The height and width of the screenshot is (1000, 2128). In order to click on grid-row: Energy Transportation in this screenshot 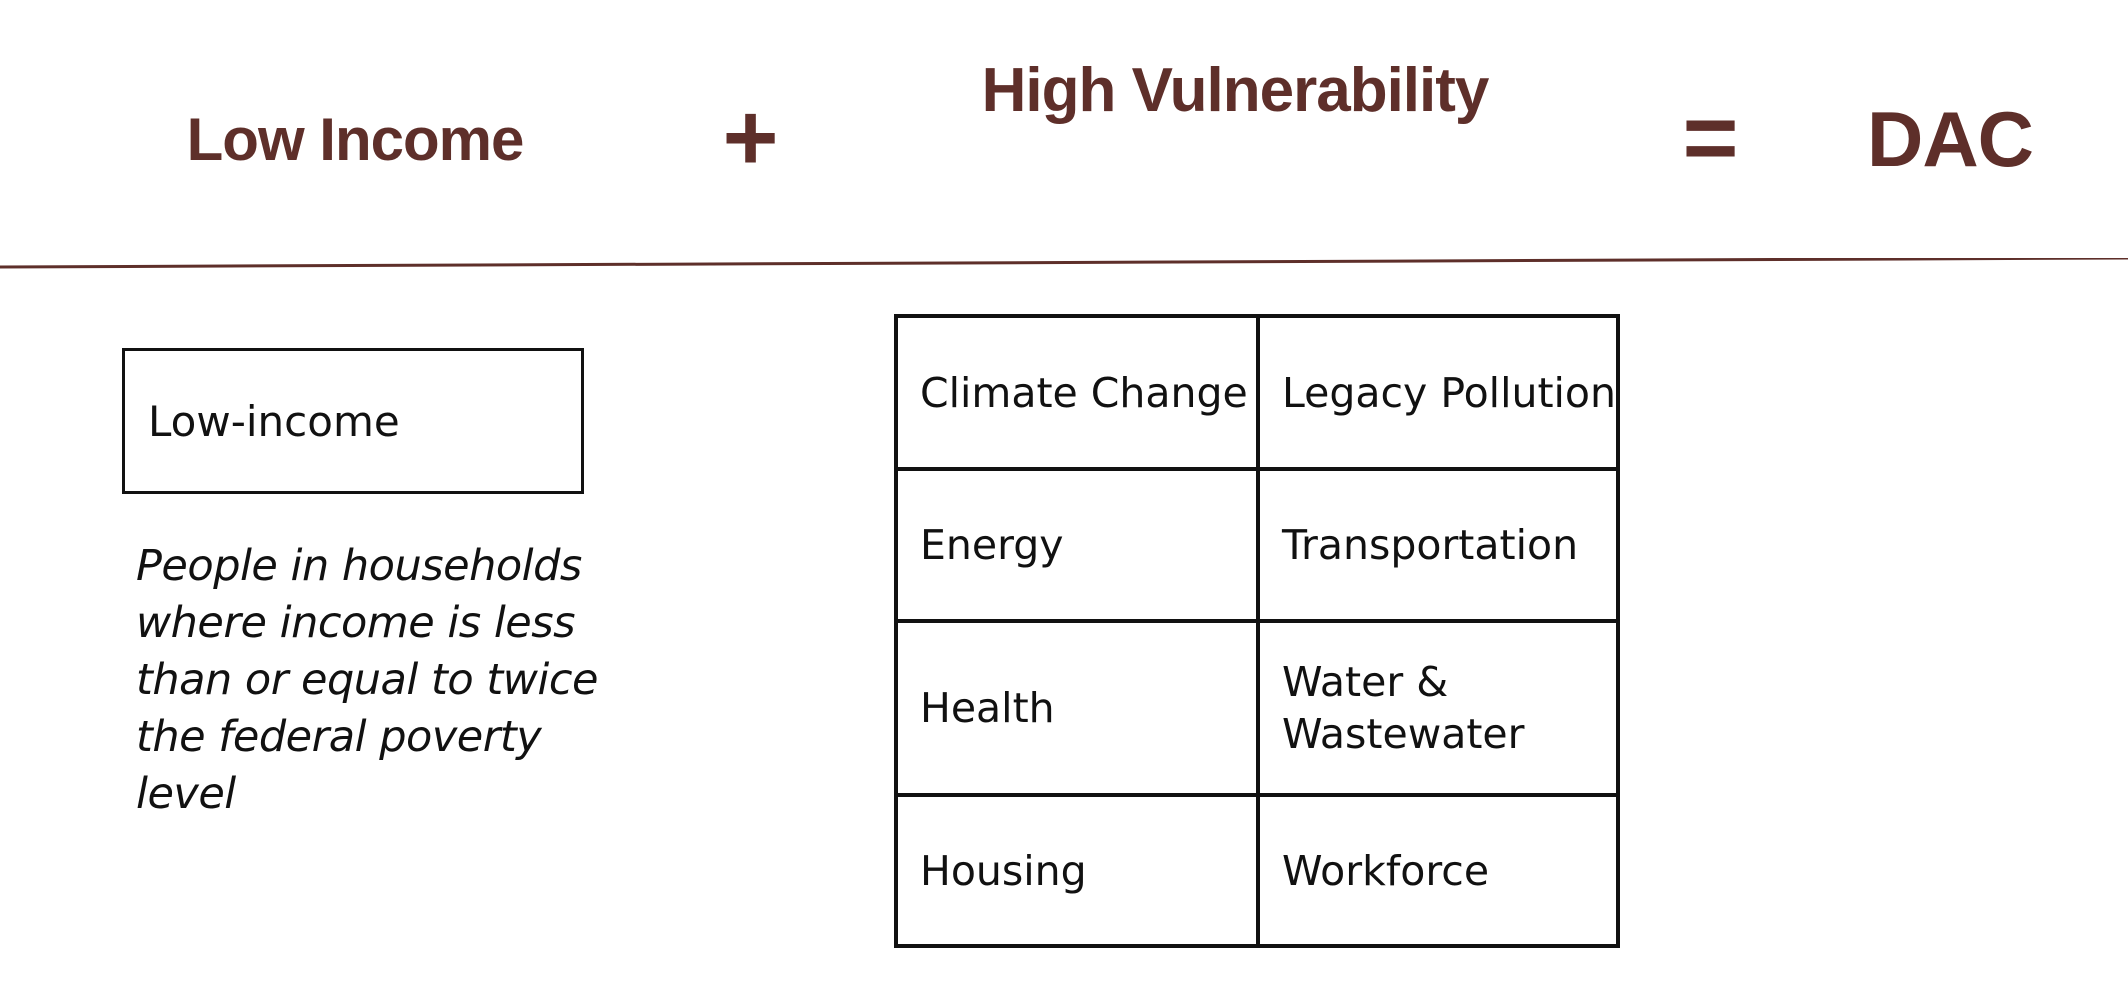, I will do `click(1257, 545)`.